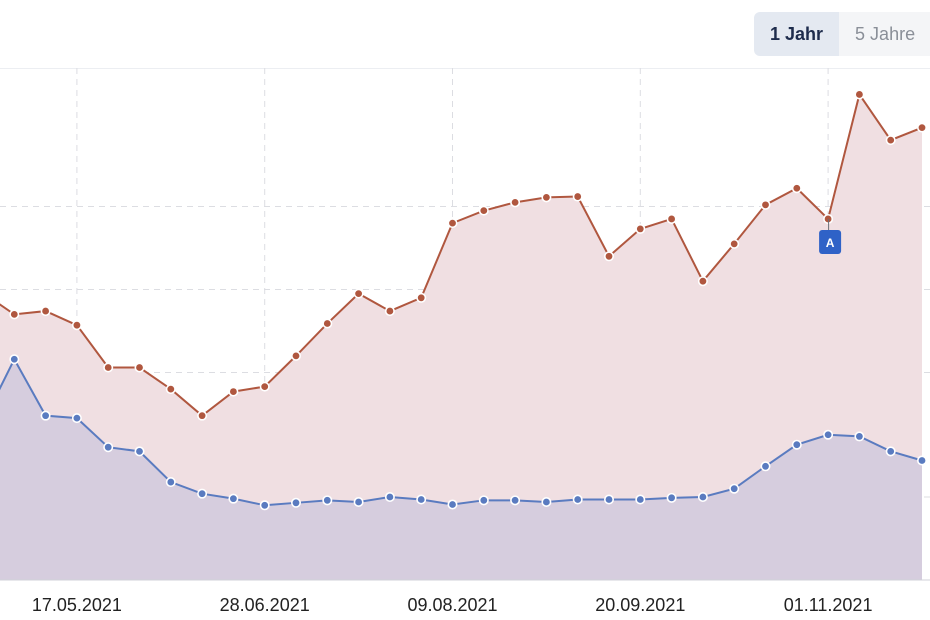 Image resolution: width=930 pixels, height=620 pixels. What do you see at coordinates (265, 605) in the screenshot?
I see `x-tick-label: 28.06.2021` at bounding box center [265, 605].